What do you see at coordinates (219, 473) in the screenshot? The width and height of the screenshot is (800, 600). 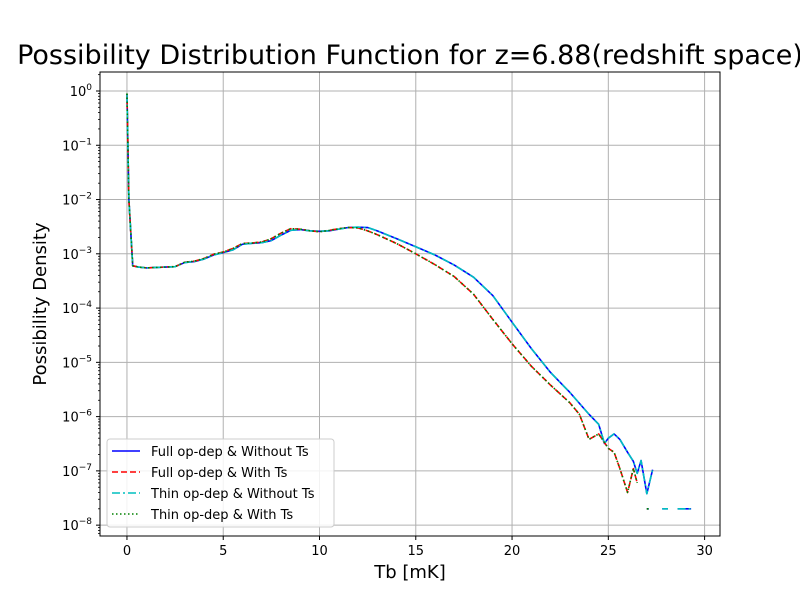 I see `legend-label: Full op-dep & With Ts` at bounding box center [219, 473].